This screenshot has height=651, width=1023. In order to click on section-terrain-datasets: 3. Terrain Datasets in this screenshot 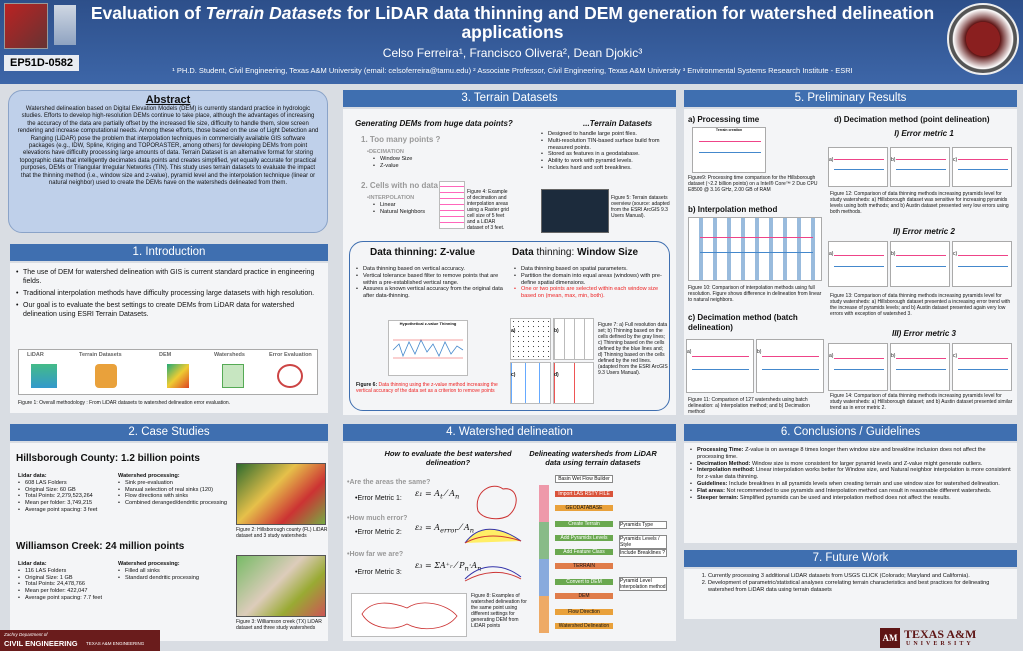, I will do `click(509, 98)`.